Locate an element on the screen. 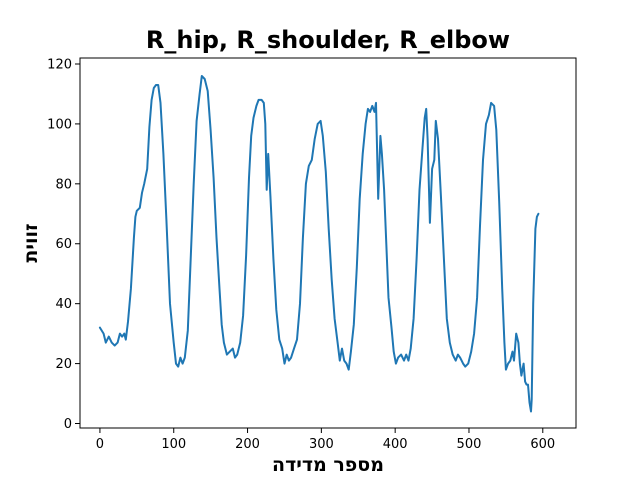 This screenshot has width=640, height=480. x-tick-label: 400 is located at coordinates (395, 444).